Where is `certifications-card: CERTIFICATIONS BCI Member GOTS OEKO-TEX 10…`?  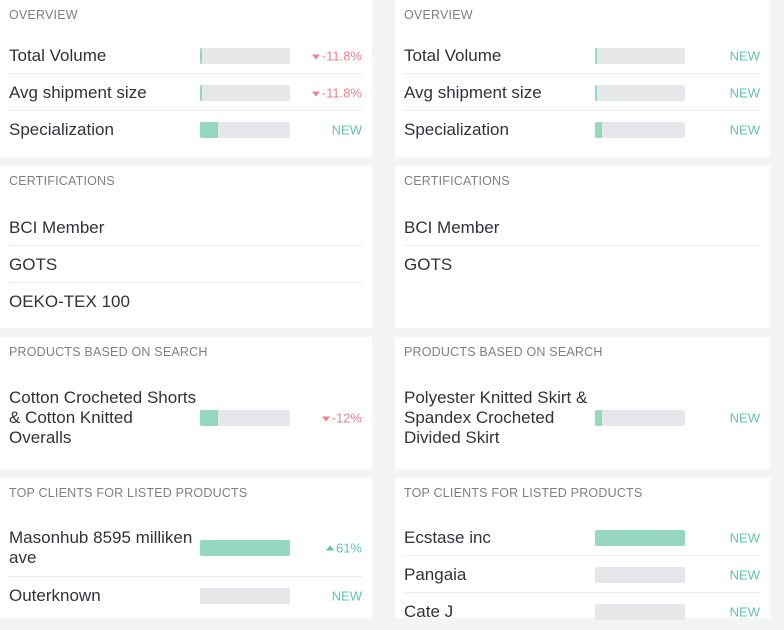 certifications-card: CERTIFICATIONS BCI Member GOTS OEKO-TEX 10… is located at coordinates (186, 247).